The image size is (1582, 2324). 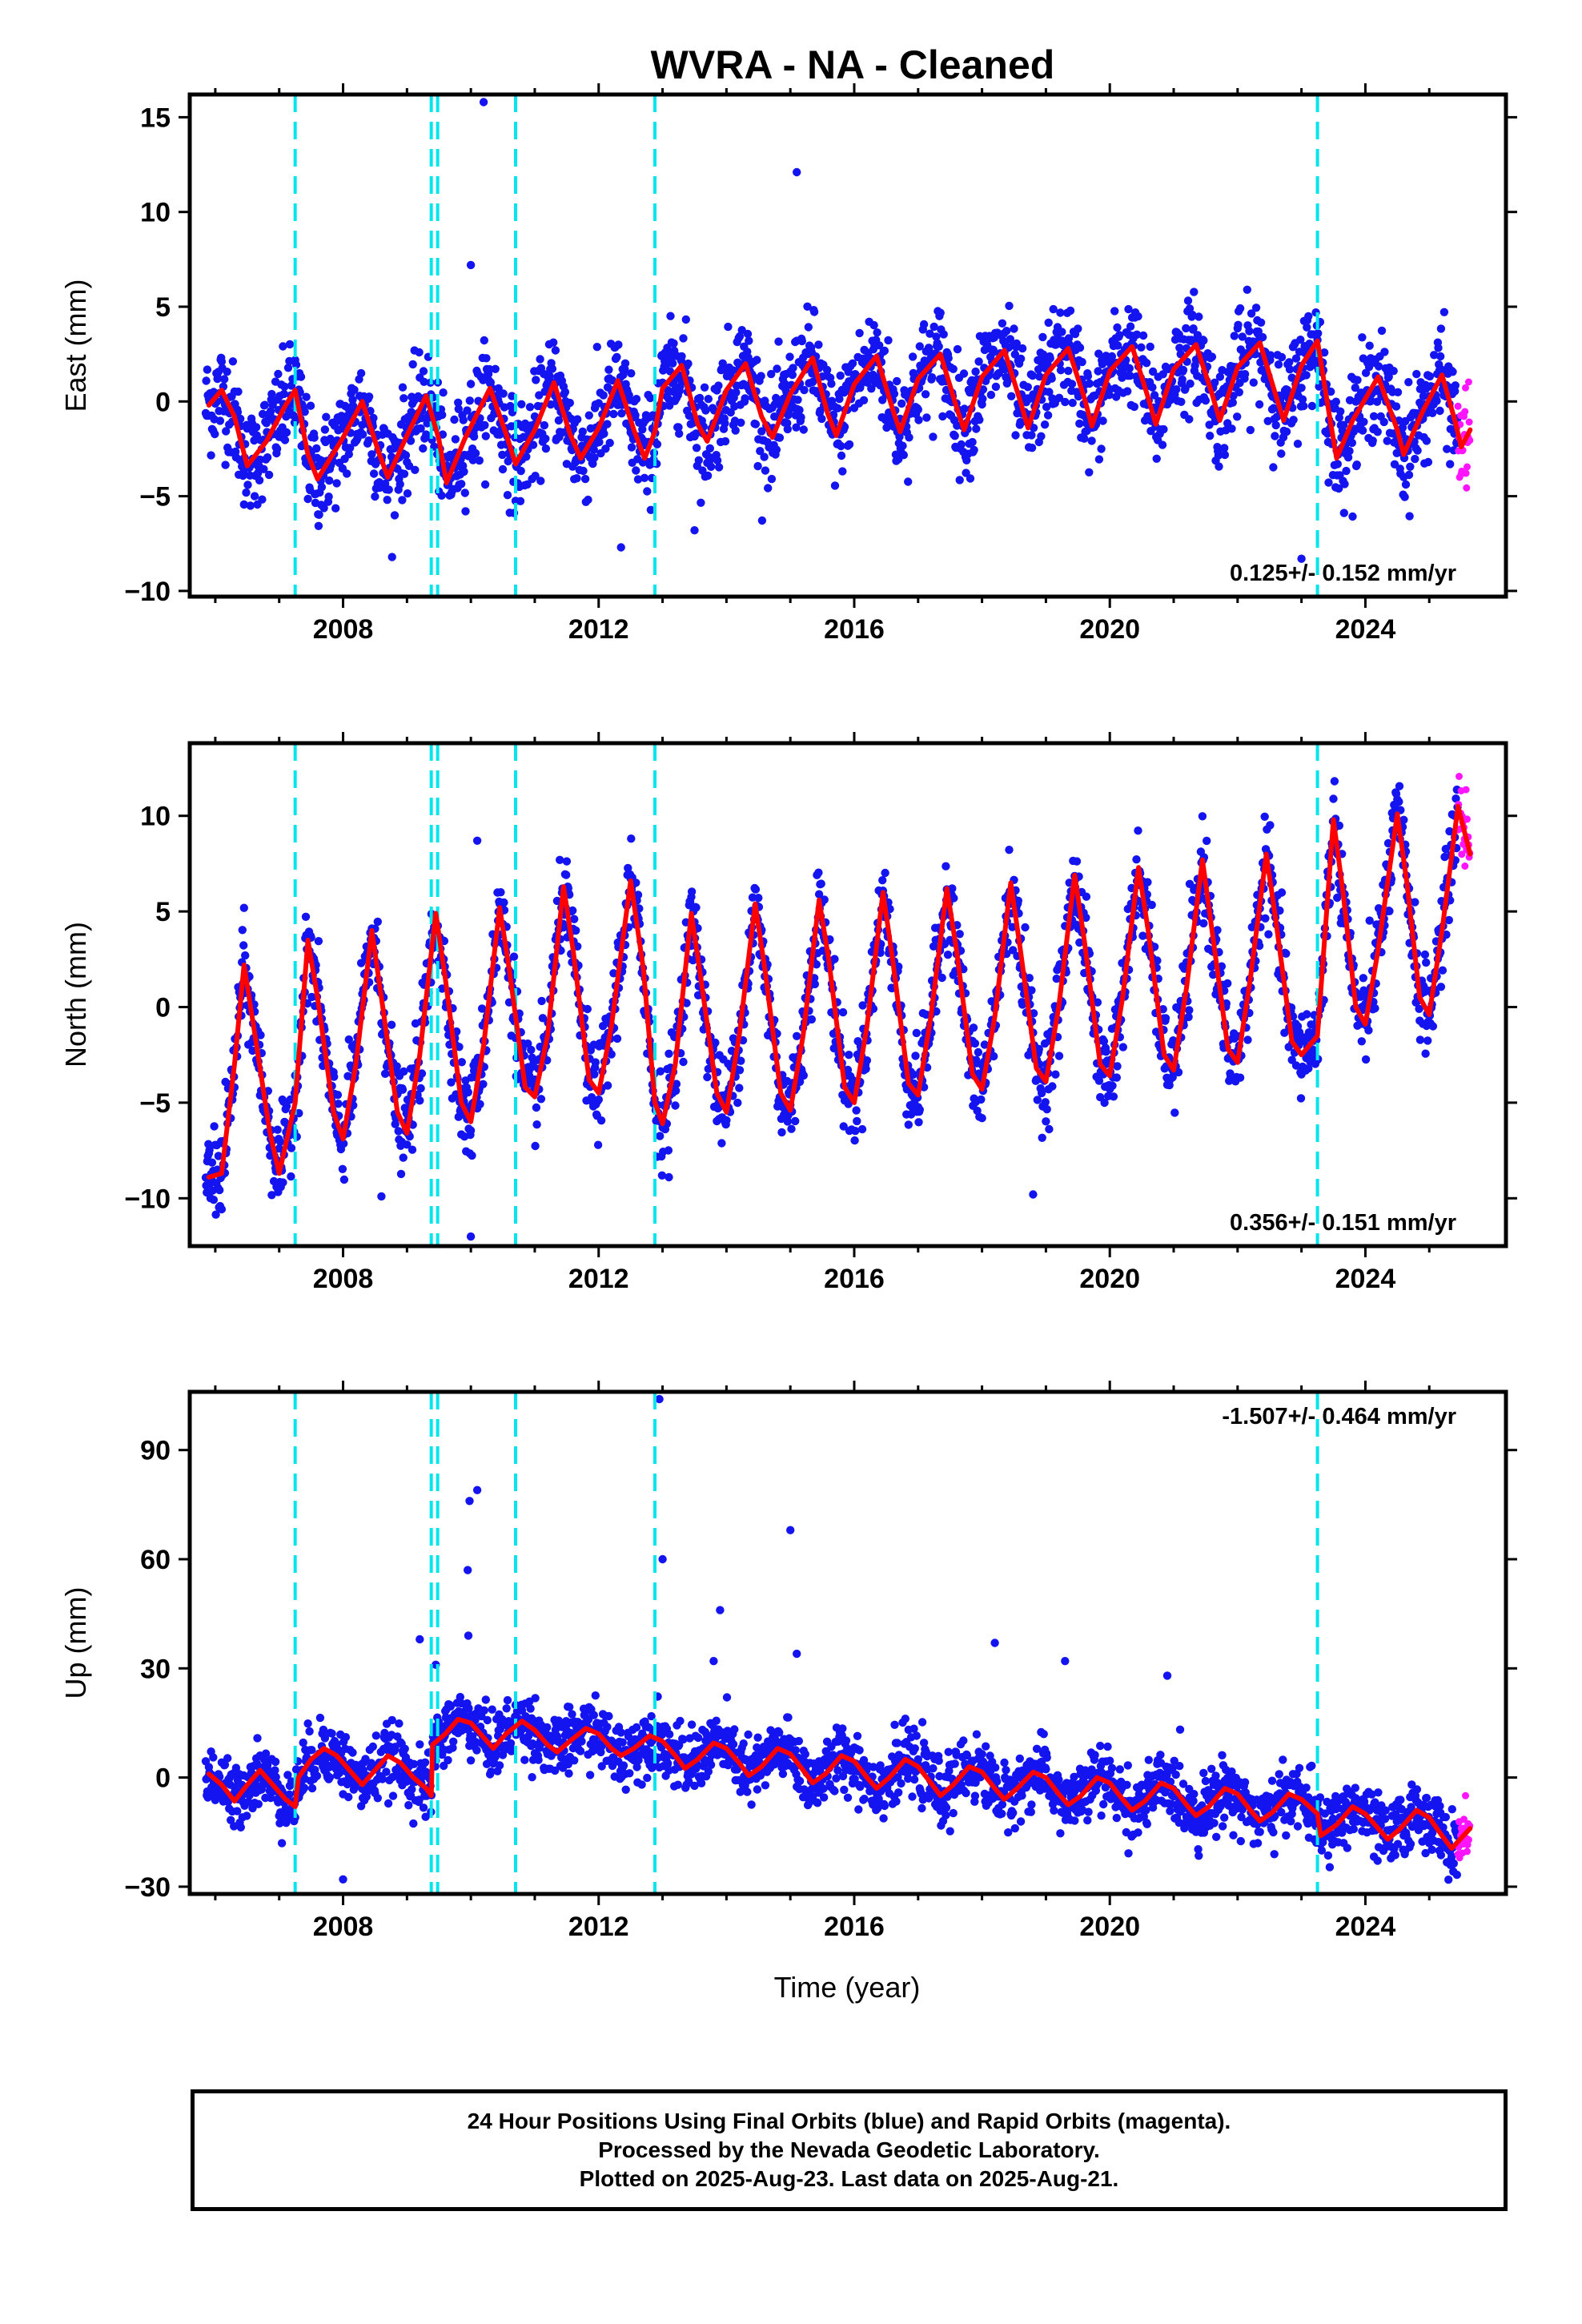 I want to click on y-tick-label: −10, so click(x=147, y=592).